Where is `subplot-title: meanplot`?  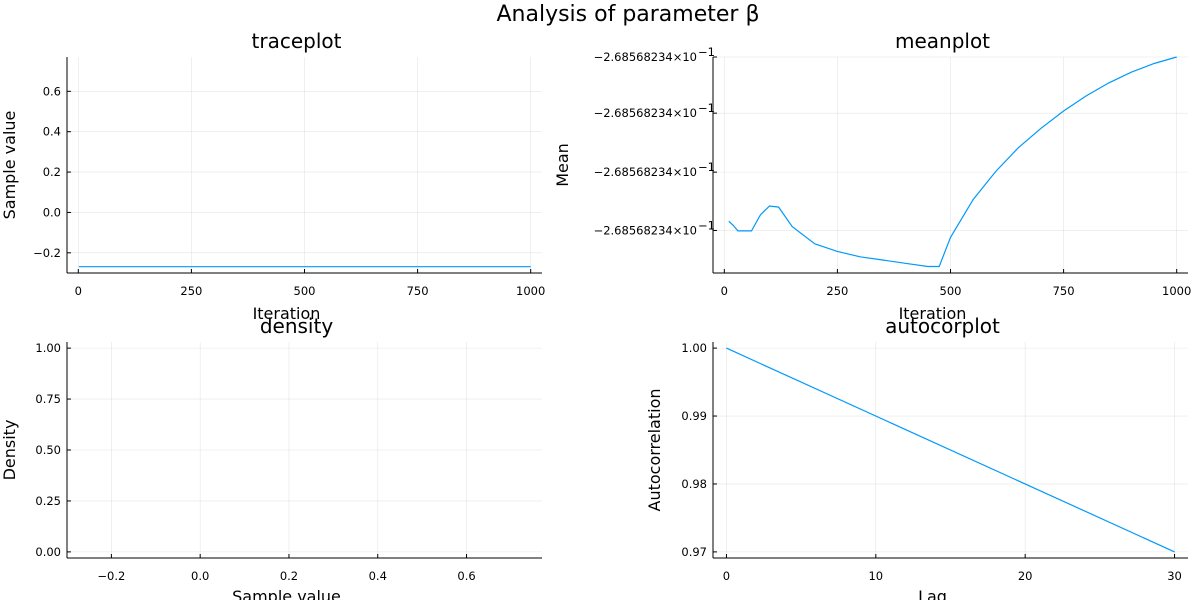
subplot-title: meanplot is located at coordinates (942, 41).